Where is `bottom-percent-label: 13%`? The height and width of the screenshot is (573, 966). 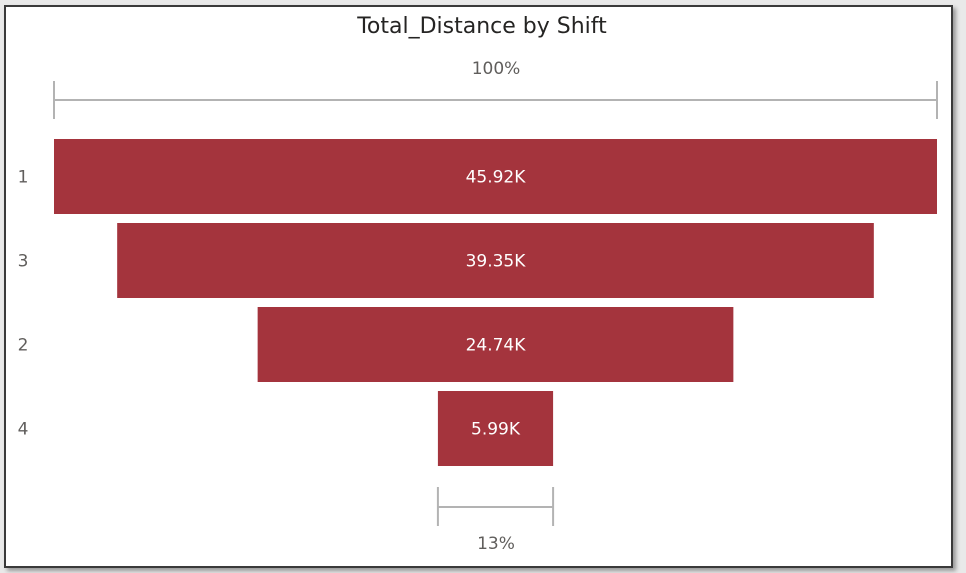
bottom-percent-label: 13% is located at coordinates (496, 544).